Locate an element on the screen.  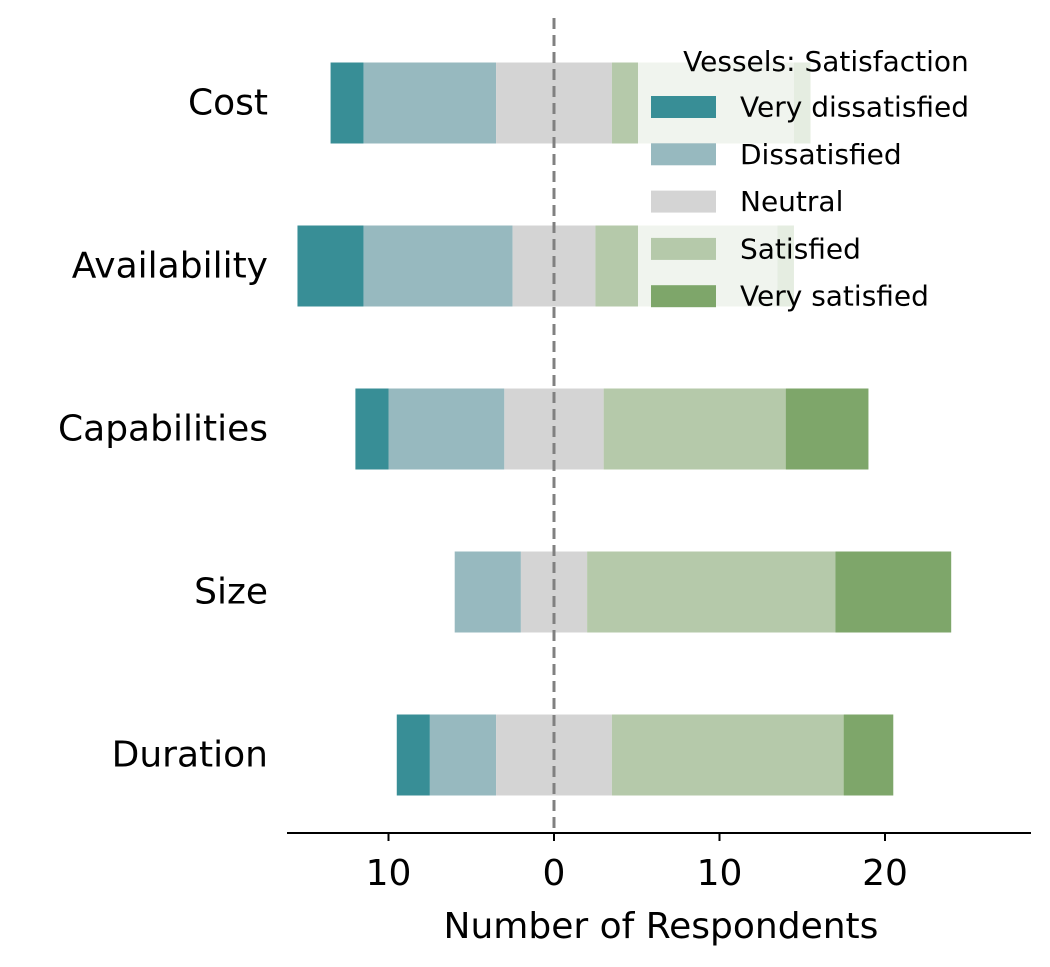
legend-label-satisfied: Satisfied is located at coordinates (800, 248).